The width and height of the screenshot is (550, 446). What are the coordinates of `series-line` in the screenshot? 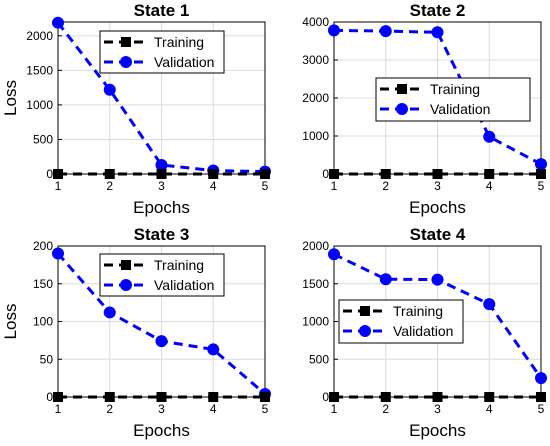 It's located at (161, 97).